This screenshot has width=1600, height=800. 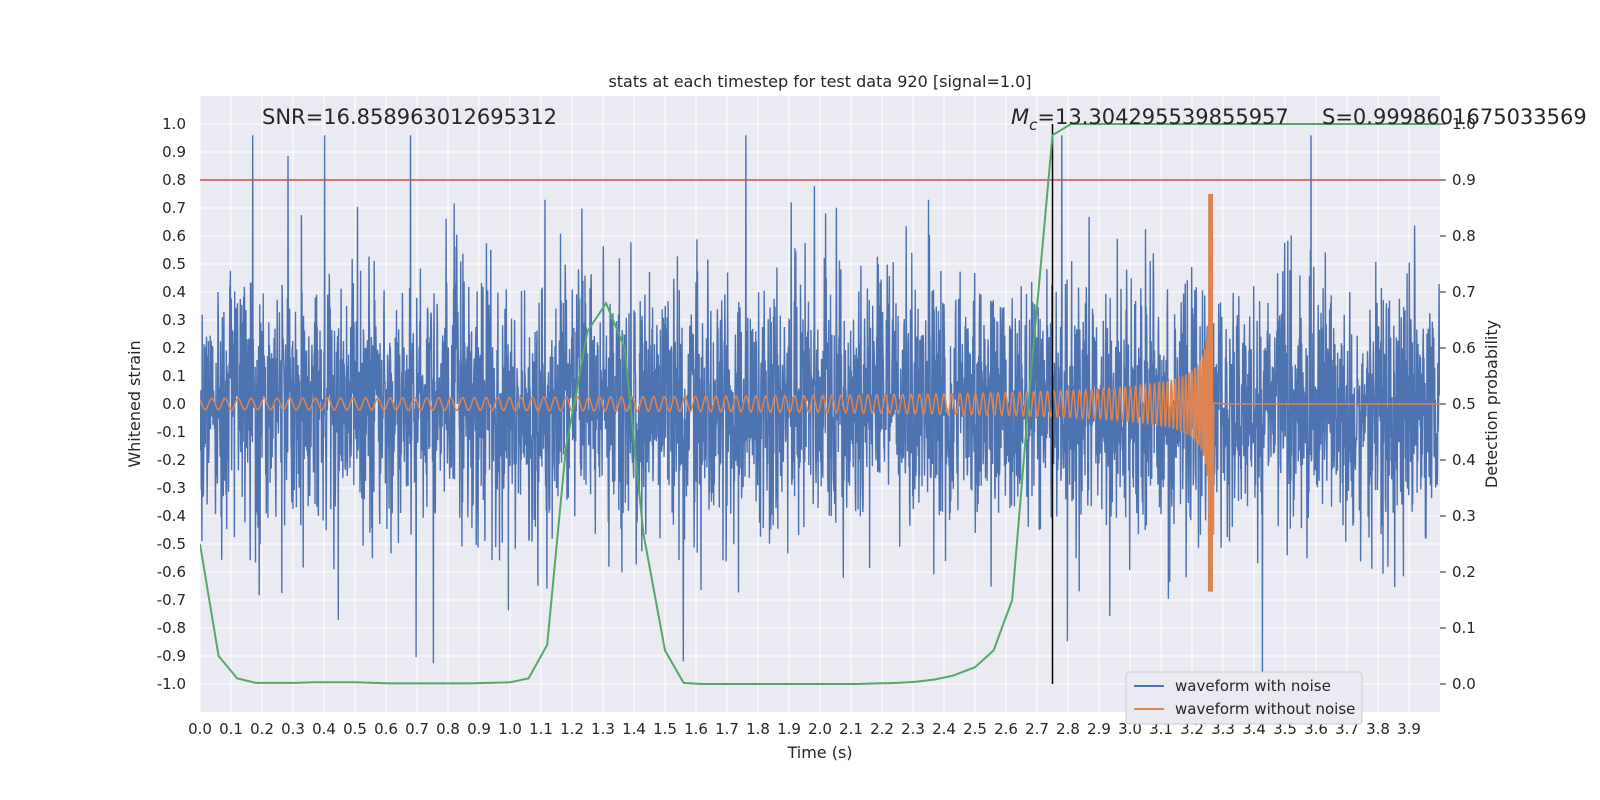 What do you see at coordinates (541, 729) in the screenshot?
I see `x-tick-label: 1.1` at bounding box center [541, 729].